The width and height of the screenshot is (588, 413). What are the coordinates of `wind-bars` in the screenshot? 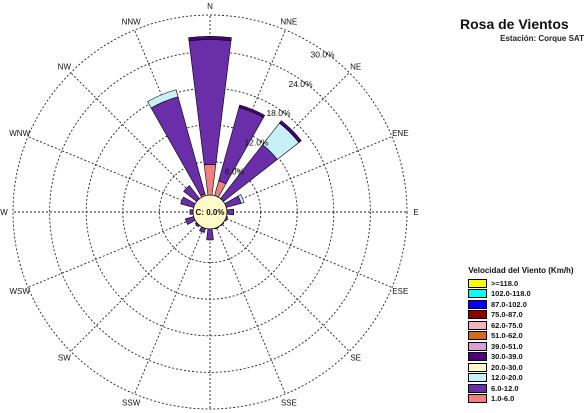 It's located at (224, 138).